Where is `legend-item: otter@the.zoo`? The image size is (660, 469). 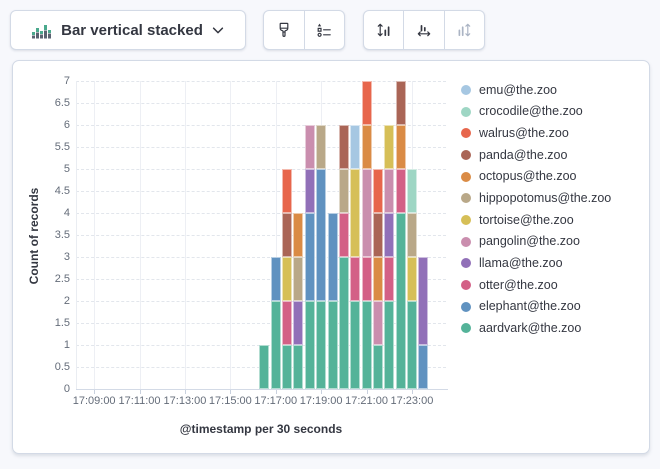 legend-item: otter@the.zoo is located at coordinates (536, 285).